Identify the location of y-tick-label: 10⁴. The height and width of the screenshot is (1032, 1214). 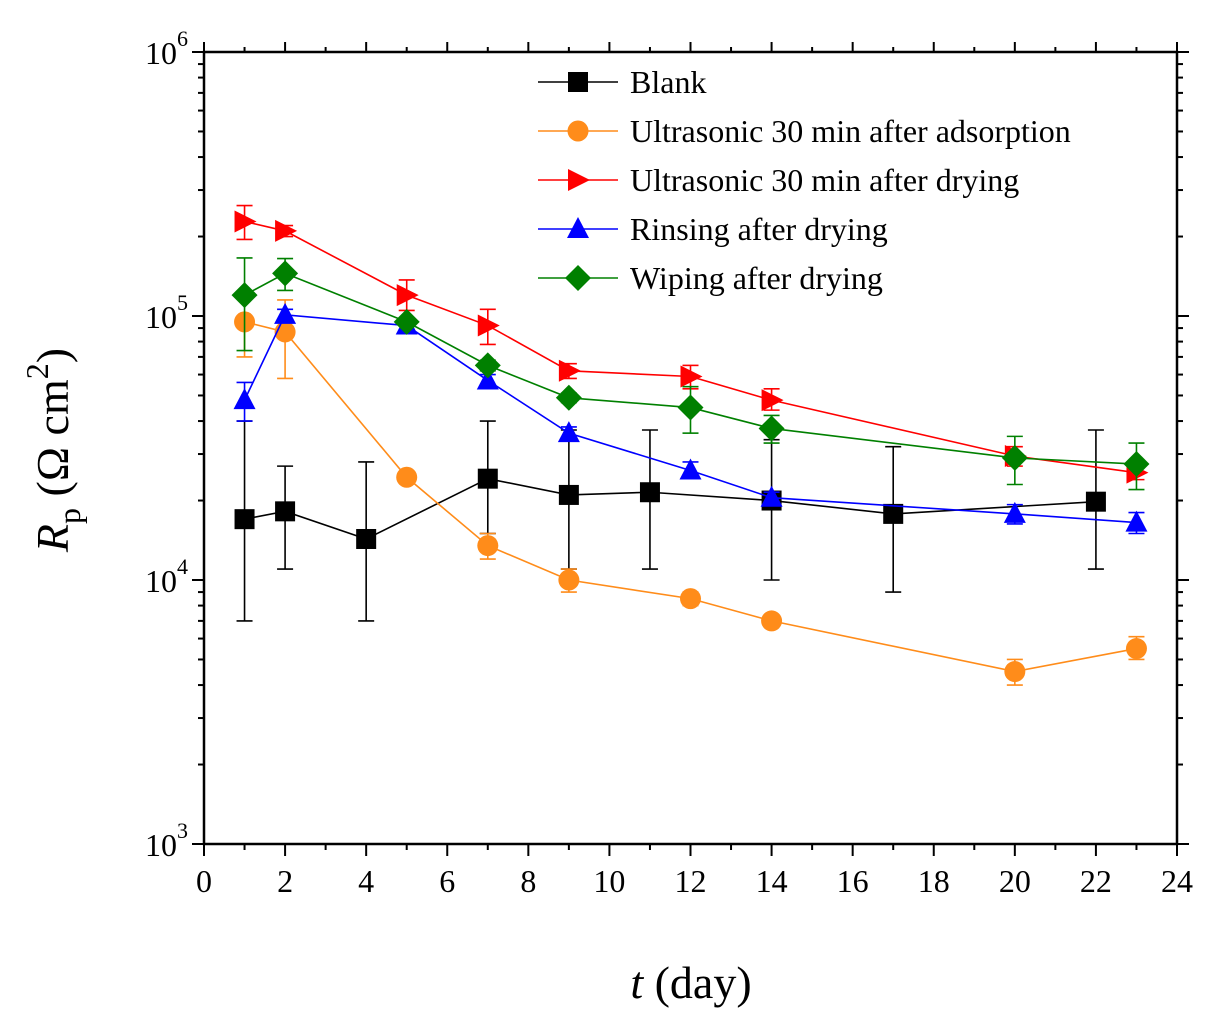
(166, 576).